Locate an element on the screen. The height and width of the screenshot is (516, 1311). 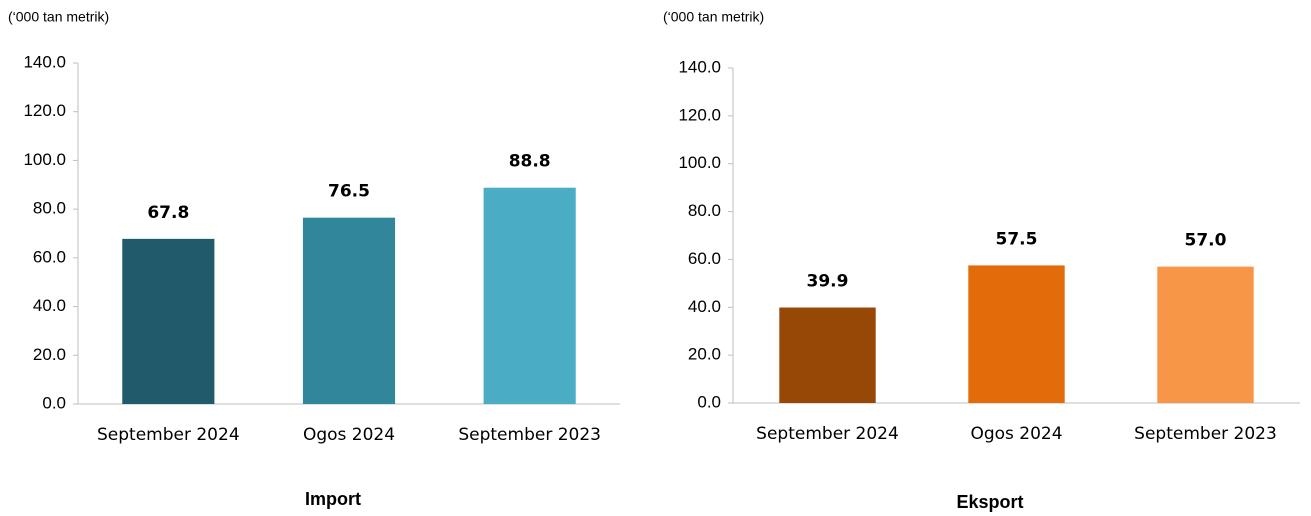
data-label: 57.0 is located at coordinates (1206, 241).